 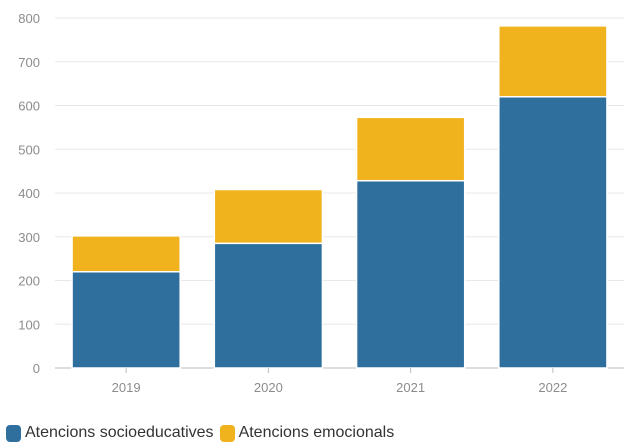 I want to click on x-tick-label: 2022, so click(x=552, y=387).